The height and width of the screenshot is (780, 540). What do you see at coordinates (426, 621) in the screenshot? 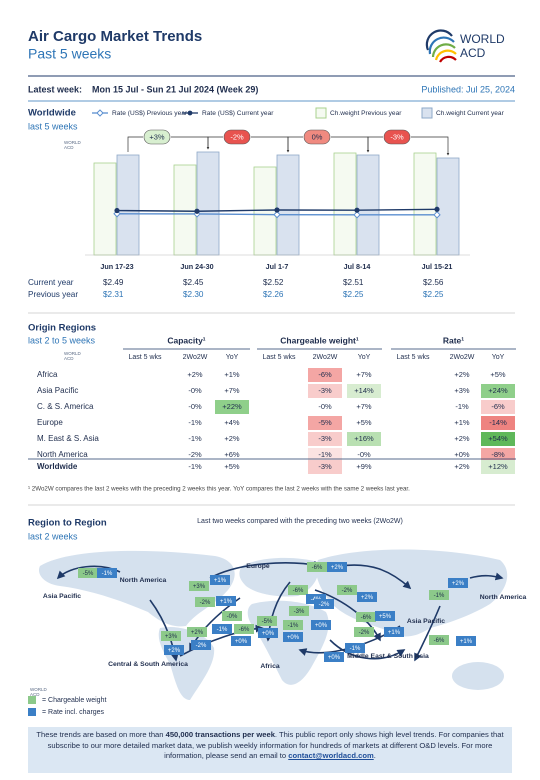
I see `region-label: Asia Pacific` at bounding box center [426, 621].